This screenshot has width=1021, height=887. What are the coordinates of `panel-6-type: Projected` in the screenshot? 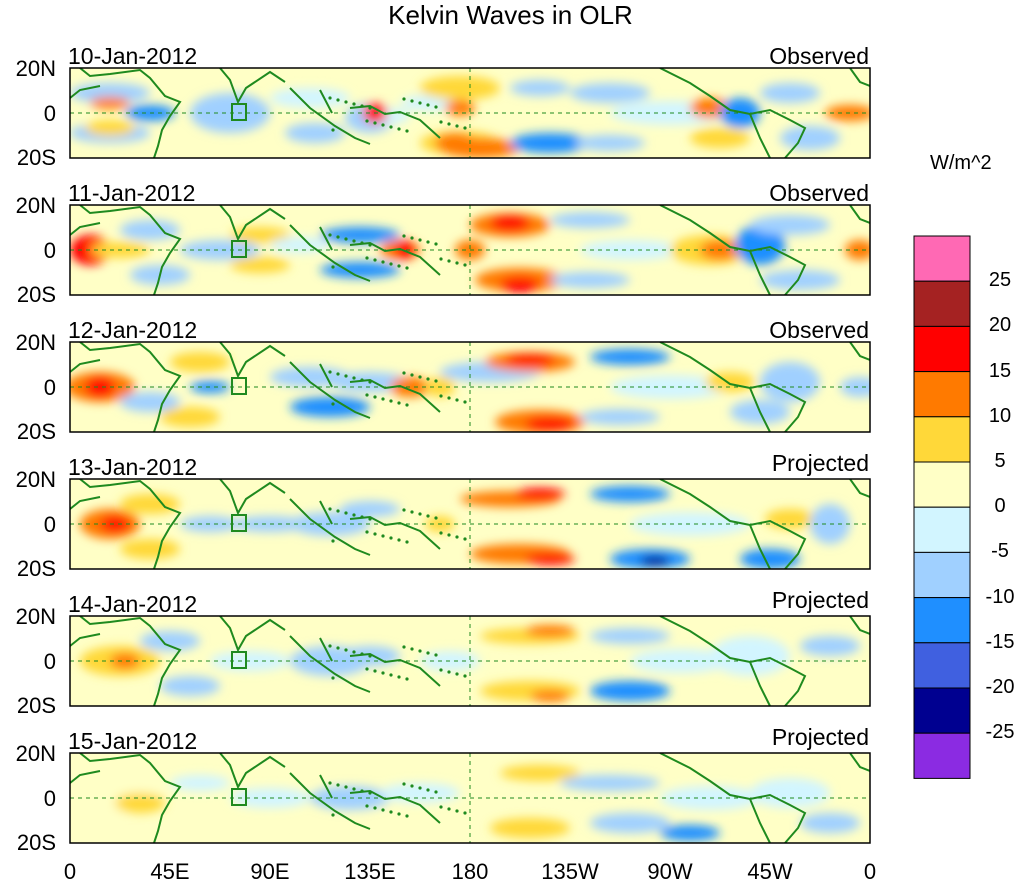 It's located at (820, 737).